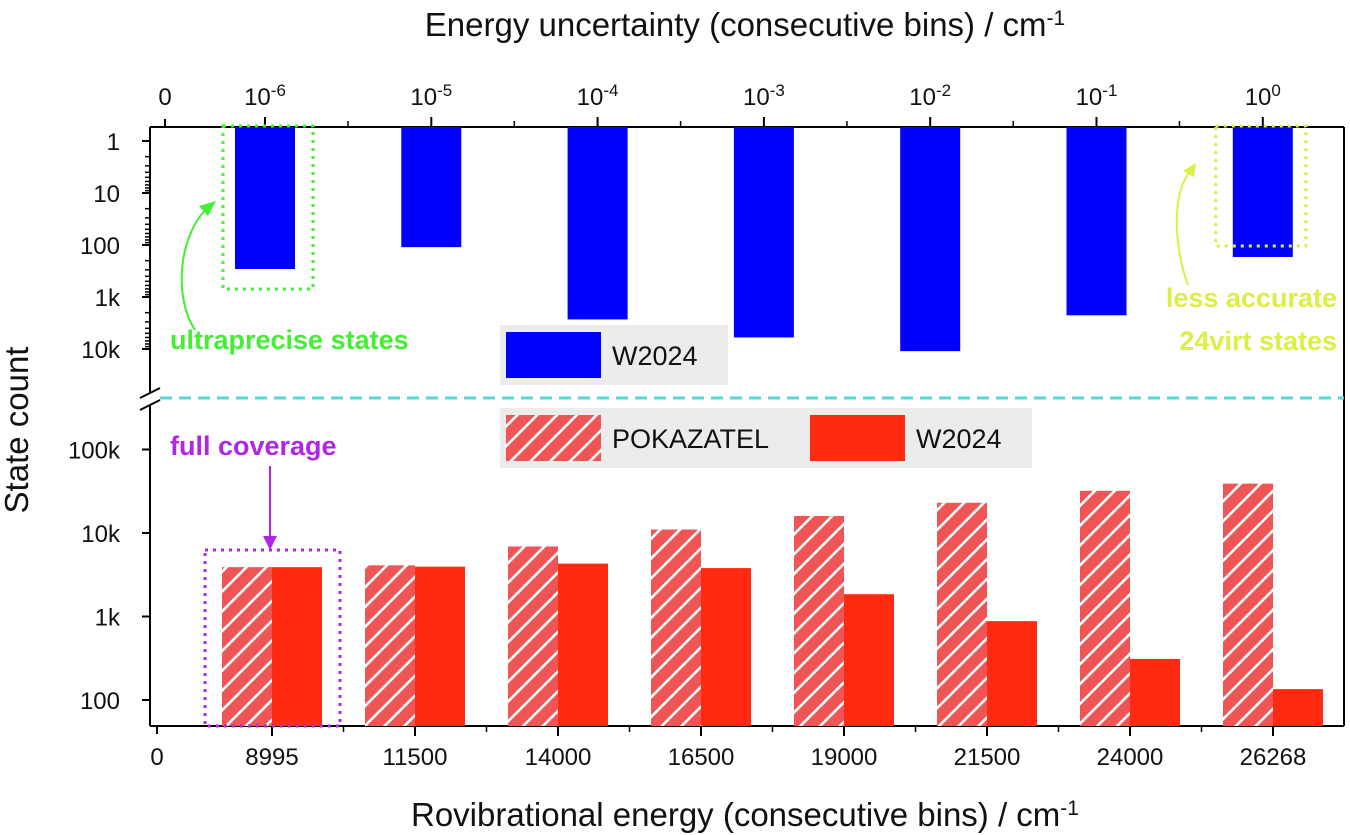  Describe the element at coordinates (156, 757) in the screenshot. I see `bottom-x-origin-label: 0` at that location.